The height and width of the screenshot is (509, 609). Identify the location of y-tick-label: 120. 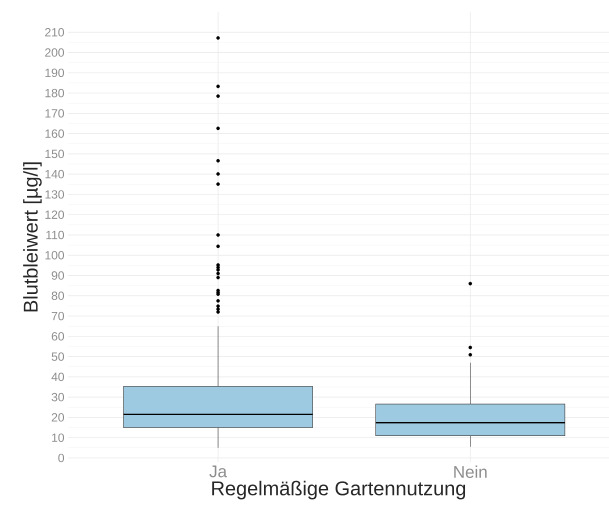
(54, 214).